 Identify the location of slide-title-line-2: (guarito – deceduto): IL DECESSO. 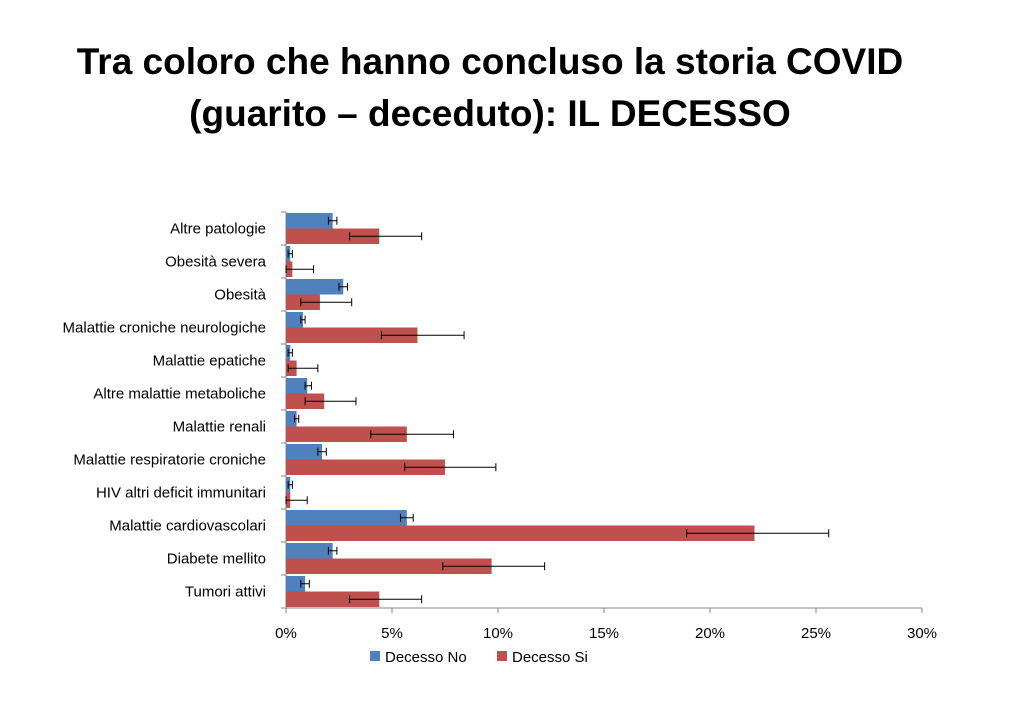
(490, 113).